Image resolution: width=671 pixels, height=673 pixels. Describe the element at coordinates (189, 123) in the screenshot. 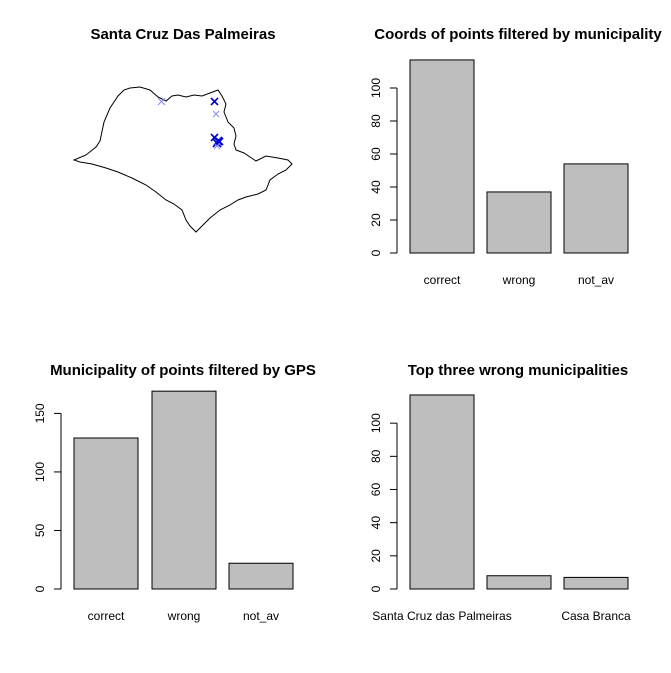

I see `map-points-light` at that location.